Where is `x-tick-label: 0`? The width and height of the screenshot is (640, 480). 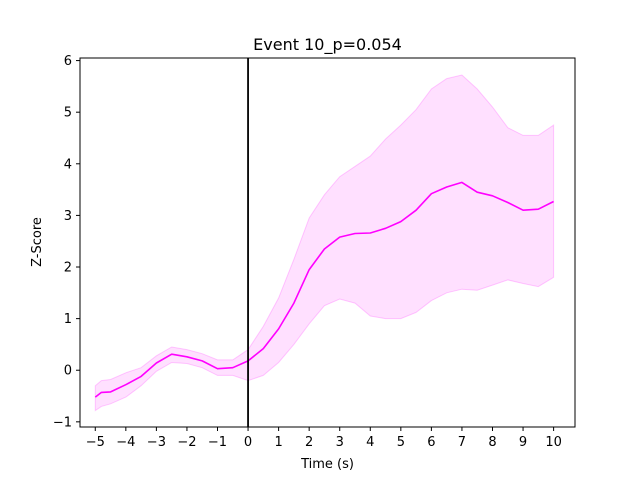 x-tick-label: 0 is located at coordinates (248, 442).